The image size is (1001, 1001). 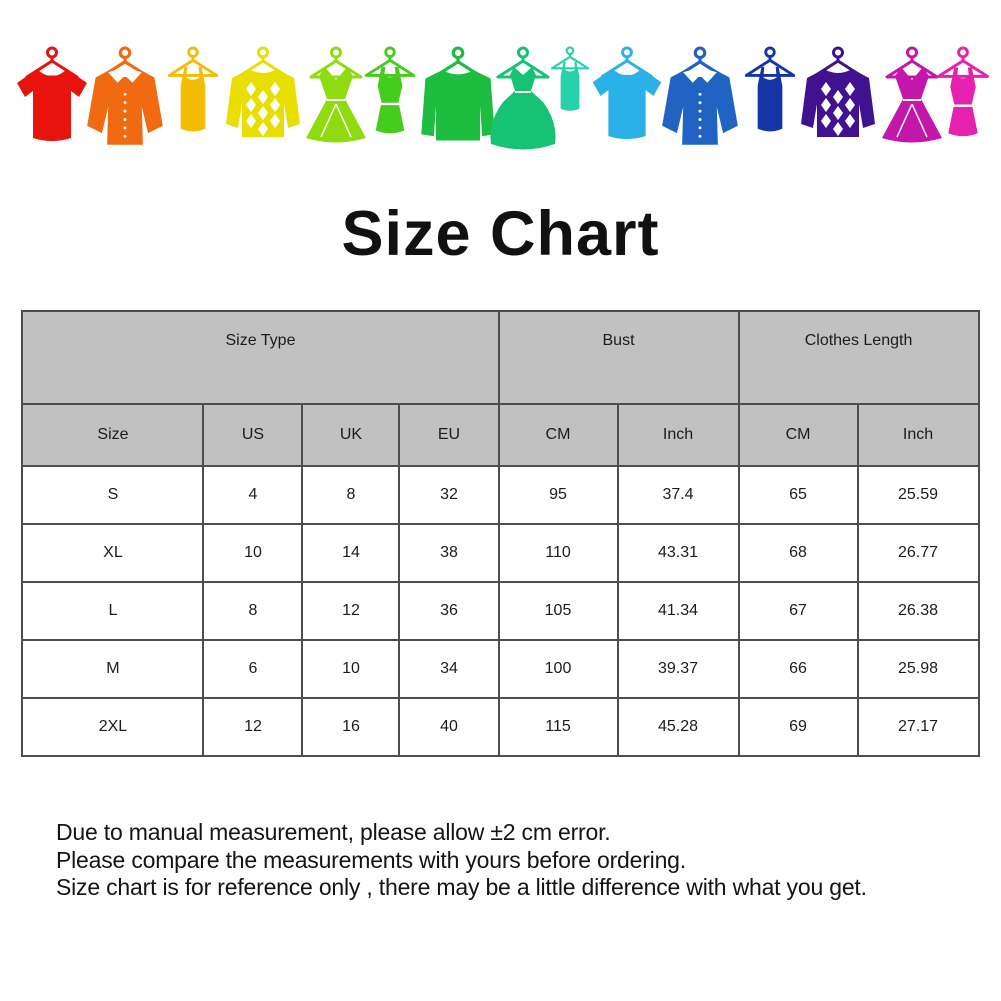 I want to click on cell-size: M, so click(x=113, y=669).